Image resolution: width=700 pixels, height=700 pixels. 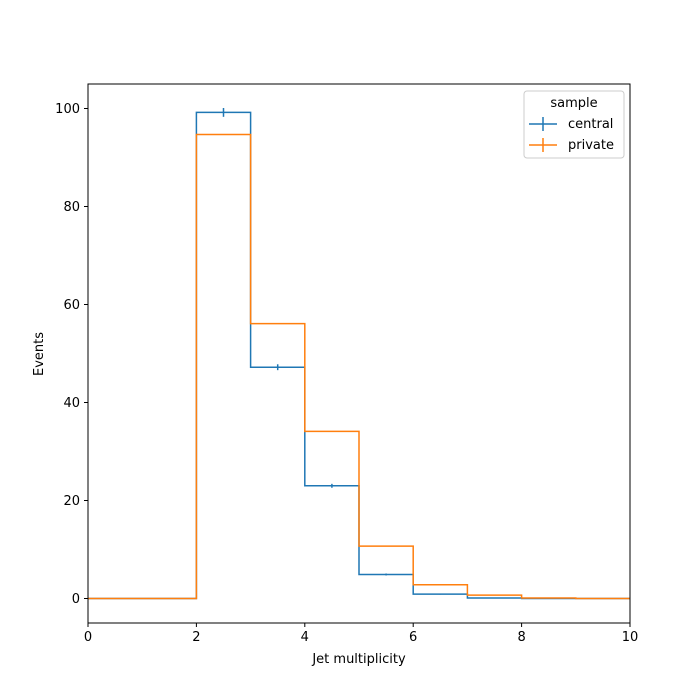 I want to click on y-tick-label: 100, so click(x=67, y=109).